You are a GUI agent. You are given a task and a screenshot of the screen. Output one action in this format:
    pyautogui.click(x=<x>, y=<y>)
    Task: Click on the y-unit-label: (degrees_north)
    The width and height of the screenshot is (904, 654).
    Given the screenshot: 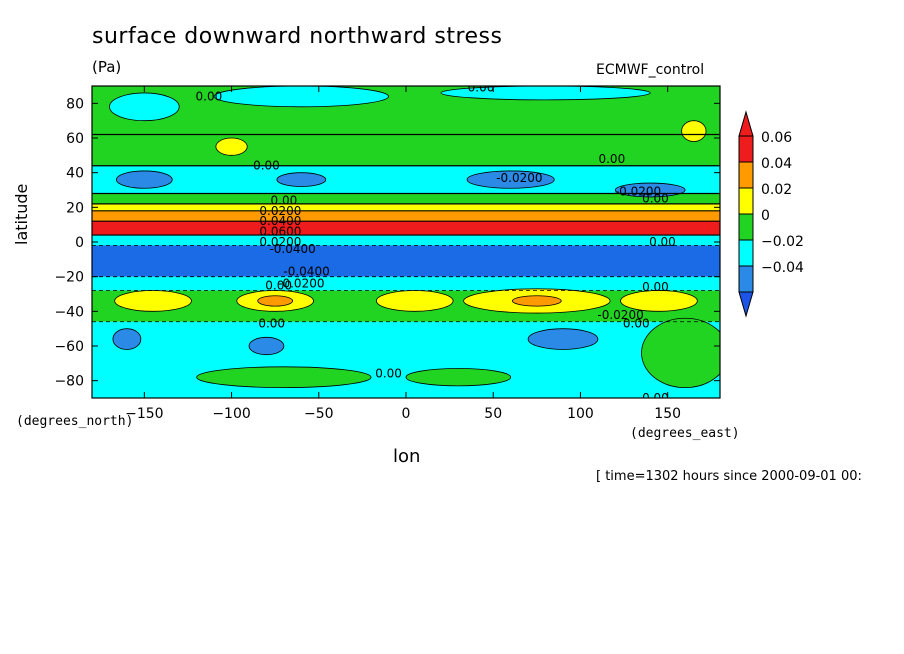 What is the action you would take?
    pyautogui.click(x=75, y=421)
    